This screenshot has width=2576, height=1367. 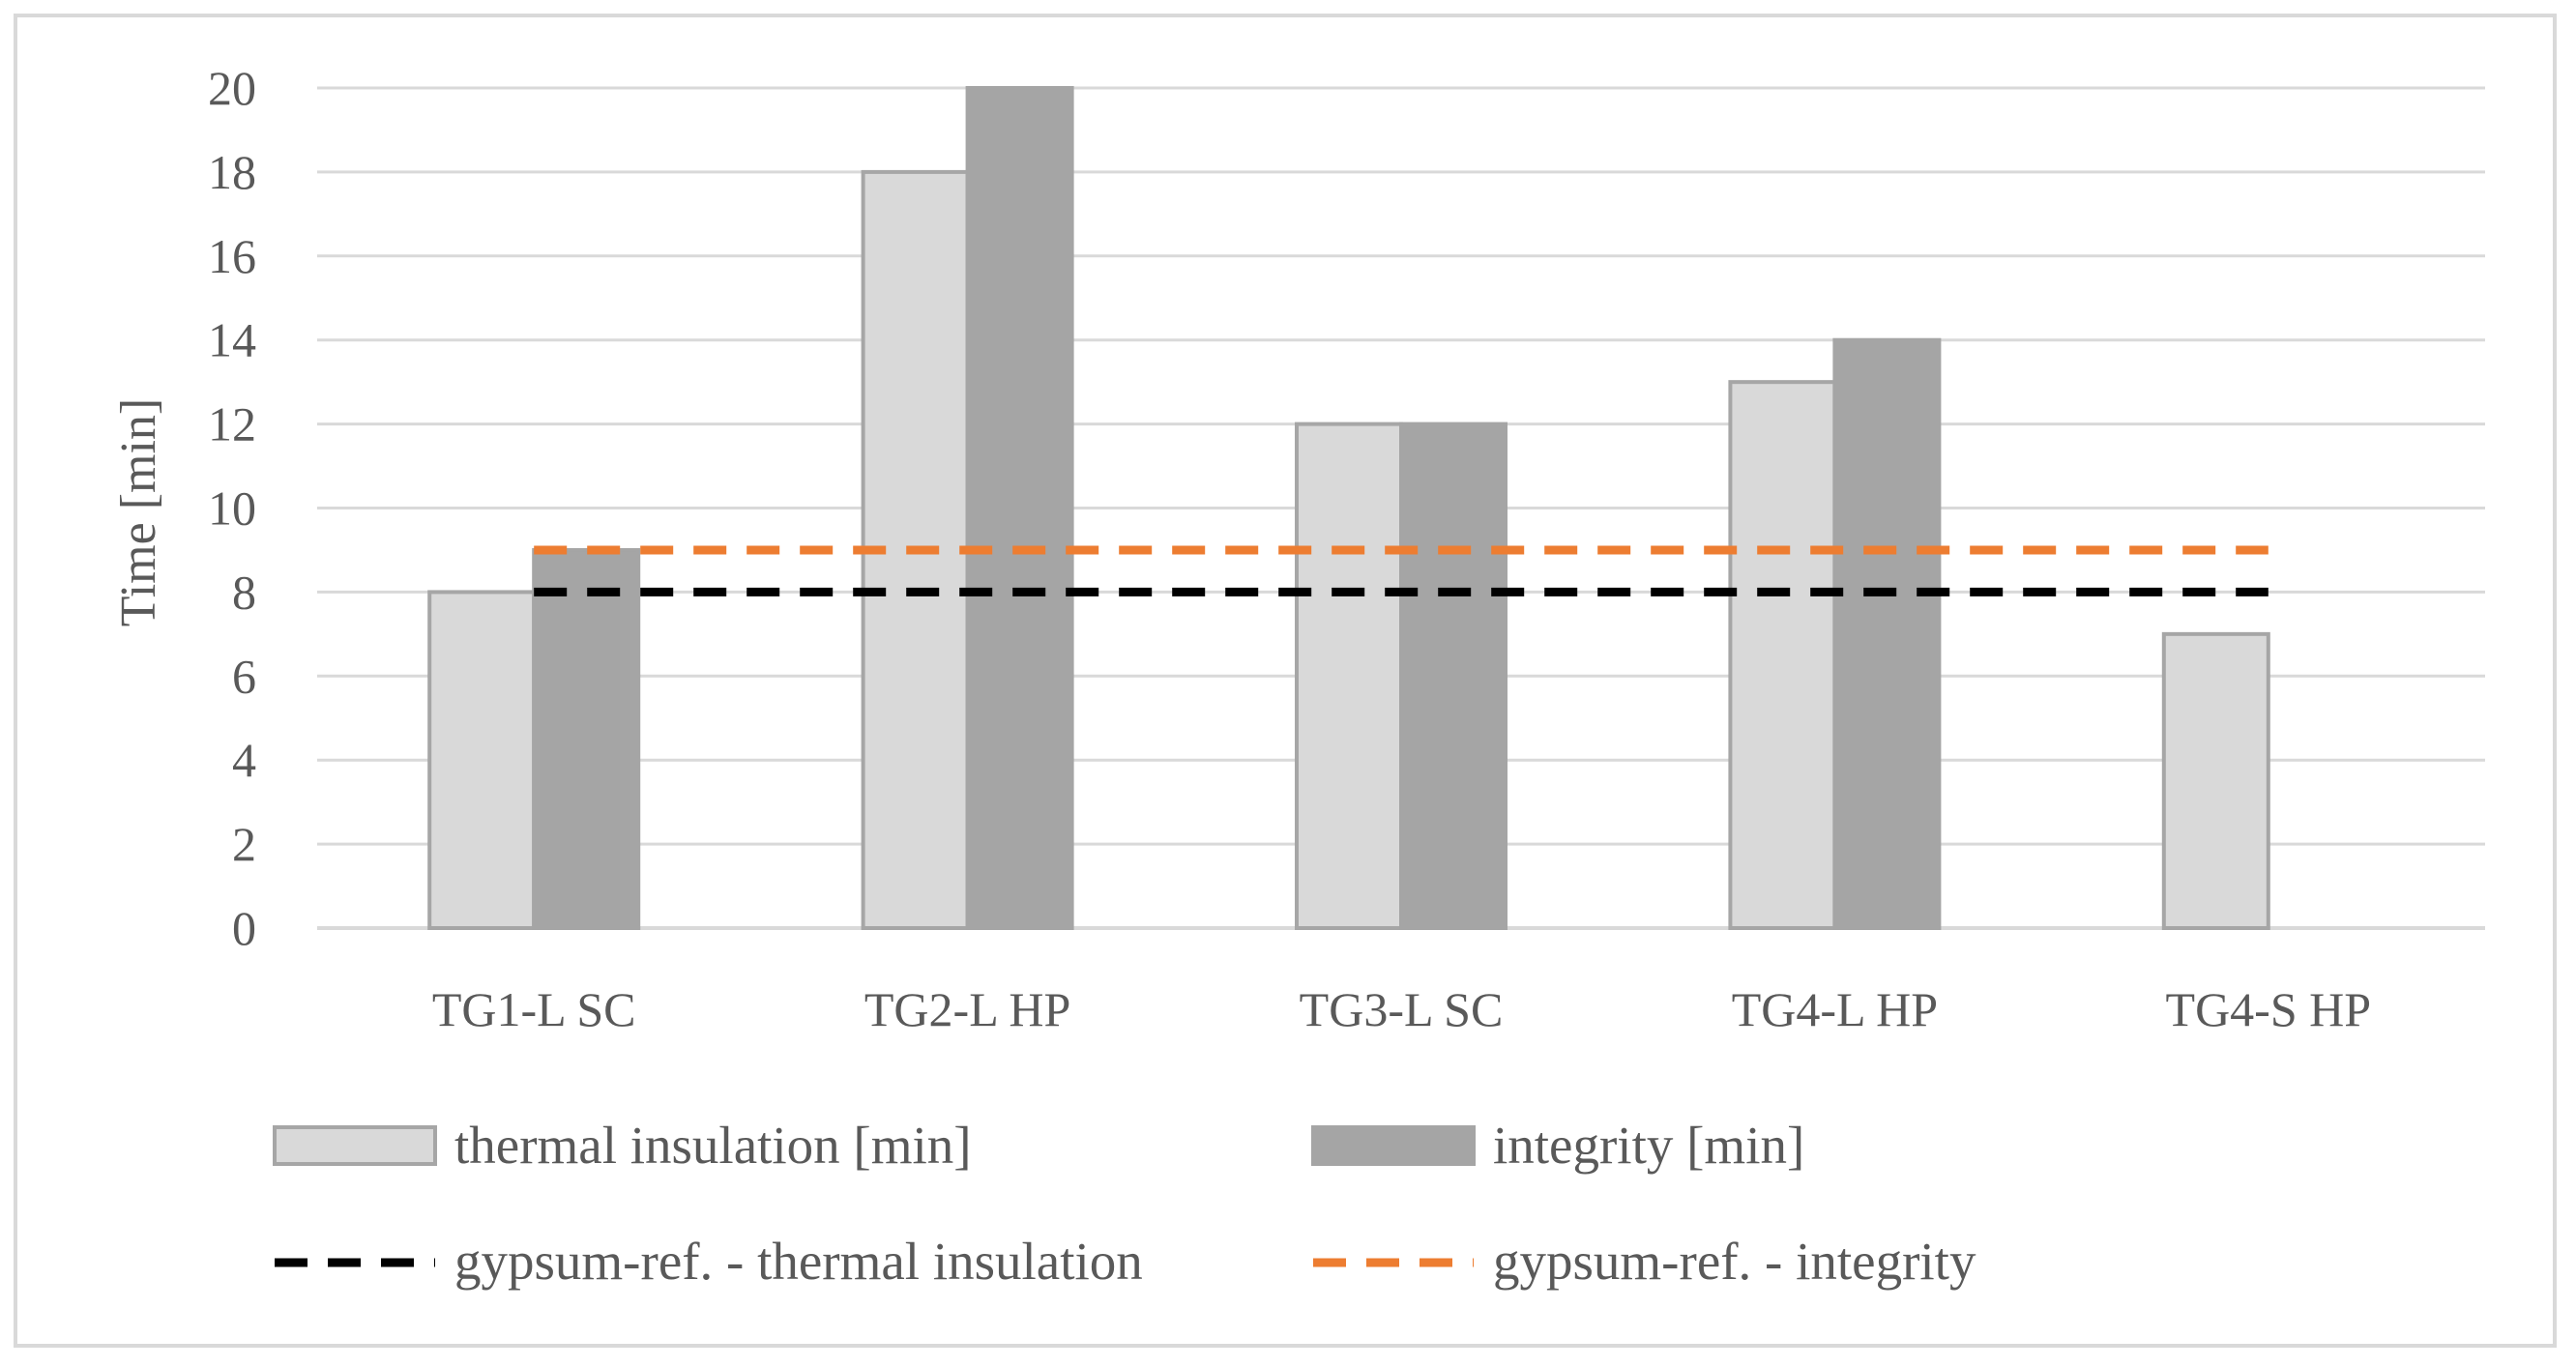 I want to click on x-tick-labels: TG1-L SC TG2-L HP TG3-L SC TG4-L HP TG4-S HP, so click(x=1401, y=1009).